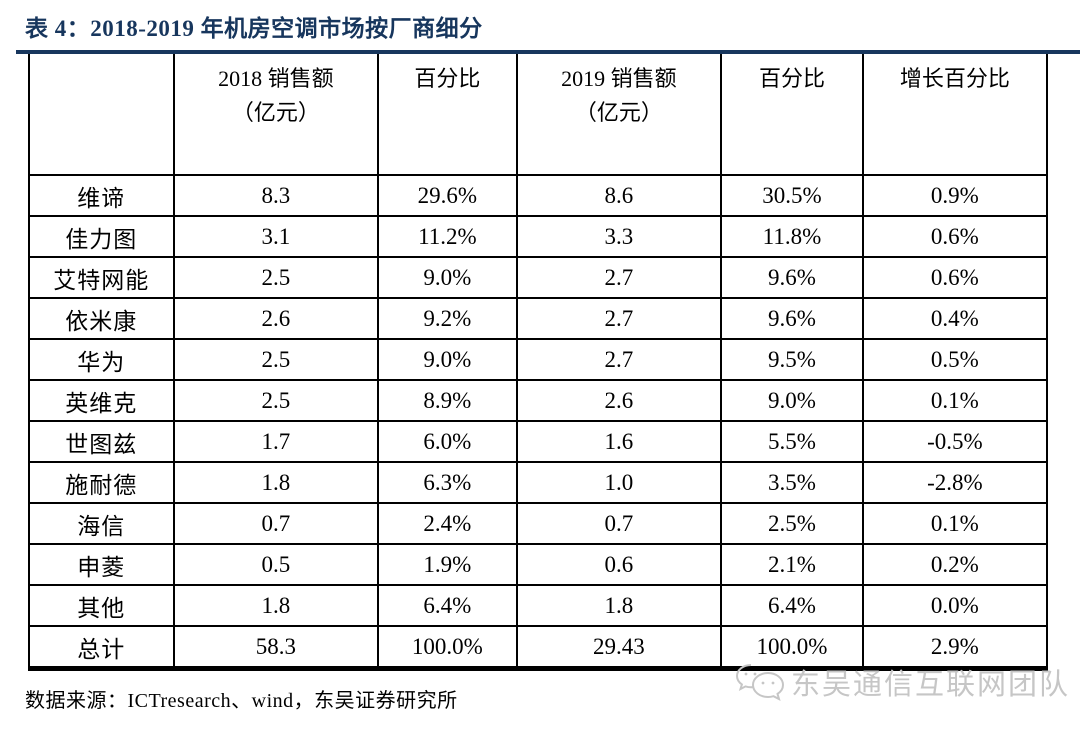  I want to click on vendor-cell: 其他, so click(101, 605).